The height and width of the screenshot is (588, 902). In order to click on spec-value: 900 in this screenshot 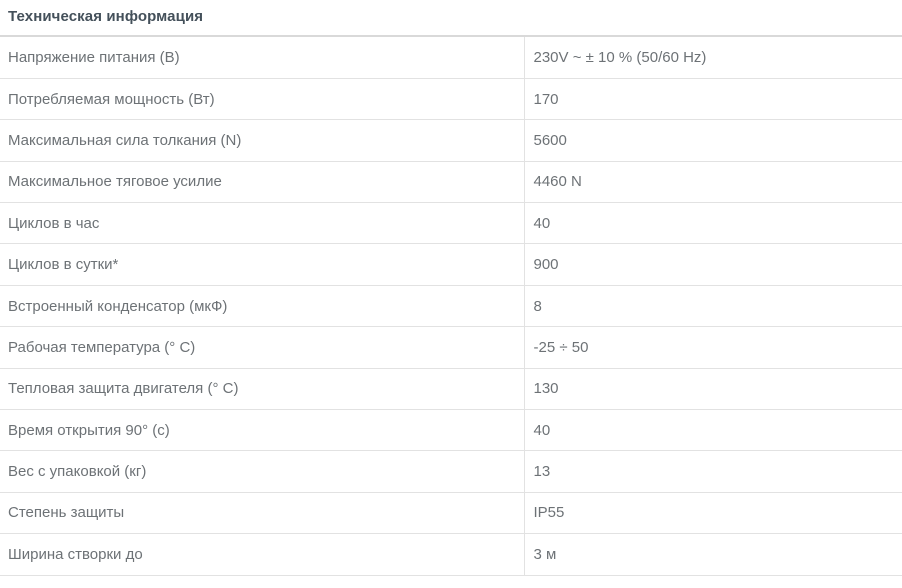, I will do `click(712, 264)`.